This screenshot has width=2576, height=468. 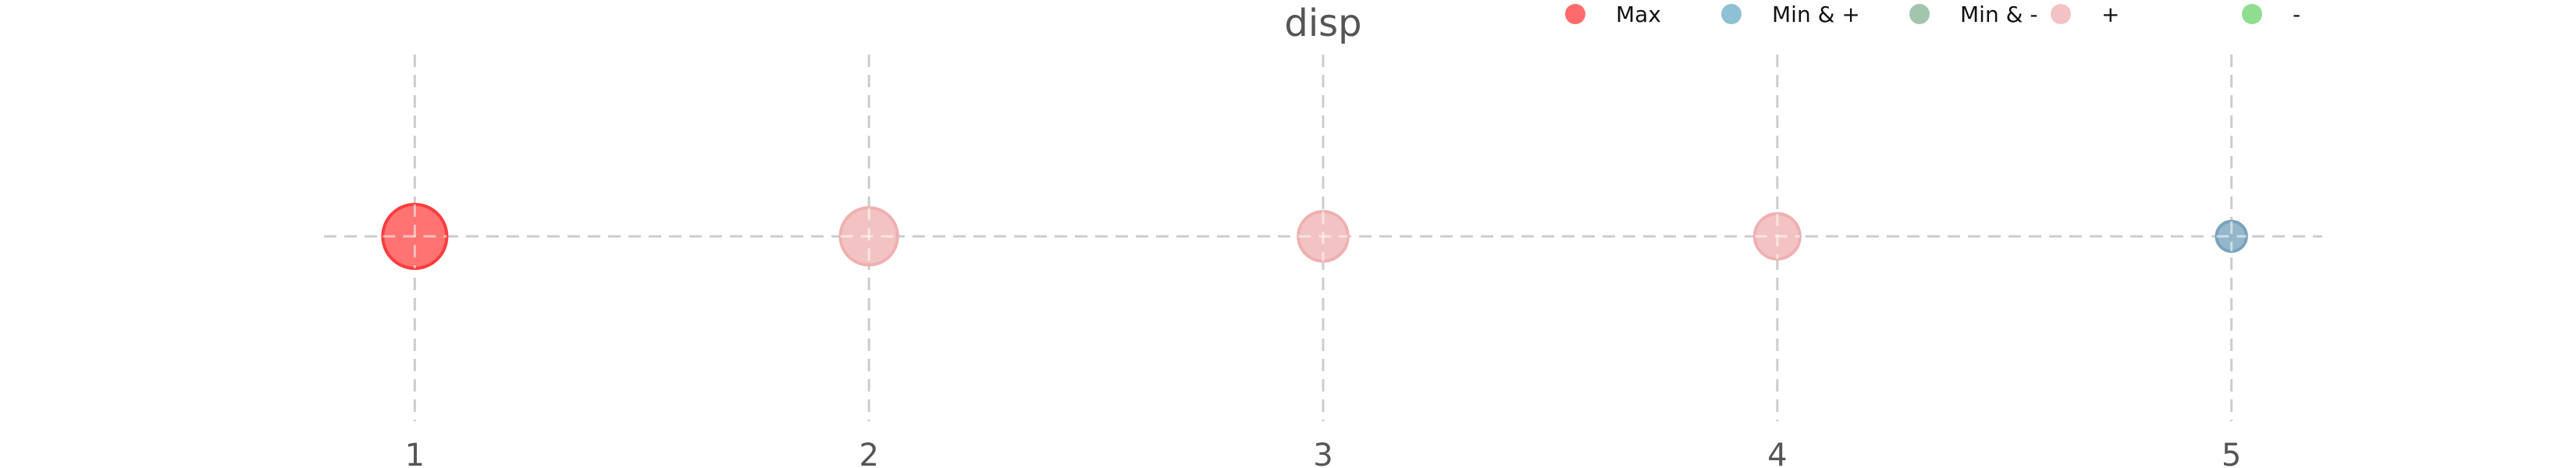 I want to click on legend-label: Min & +, so click(x=1816, y=15).